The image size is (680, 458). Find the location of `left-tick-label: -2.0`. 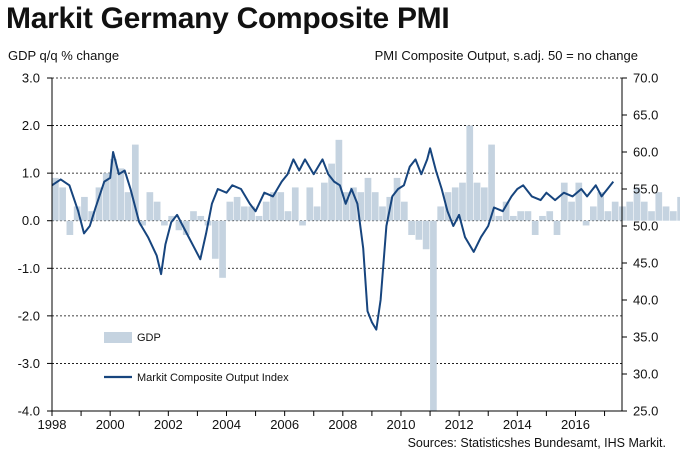

left-tick-label: -2.0 is located at coordinates (29, 315).